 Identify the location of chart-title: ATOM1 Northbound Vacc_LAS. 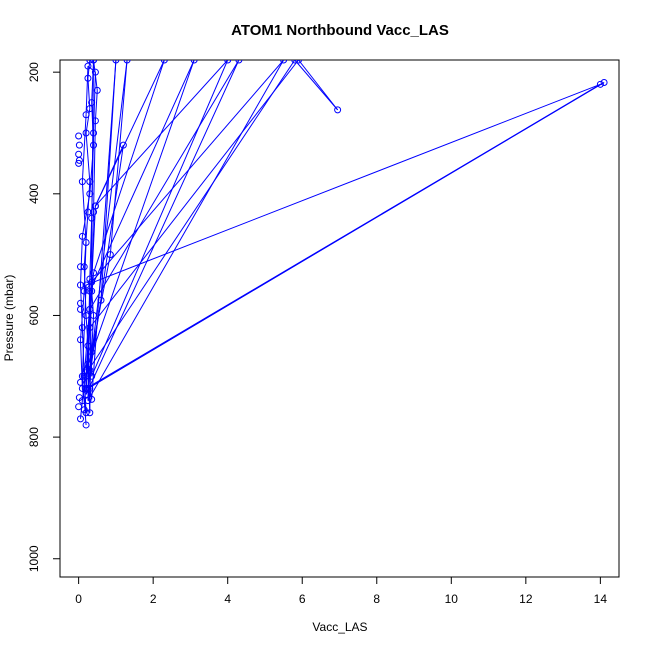
(340, 30).